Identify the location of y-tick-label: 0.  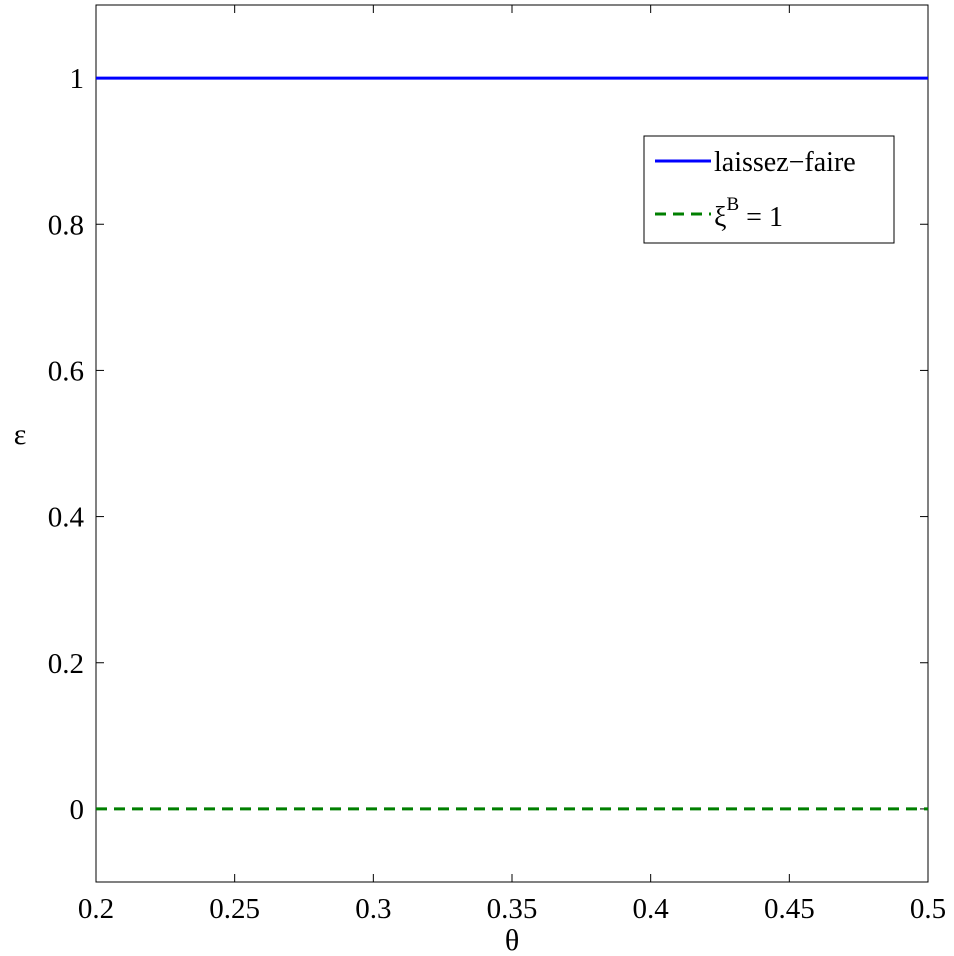
(77, 810).